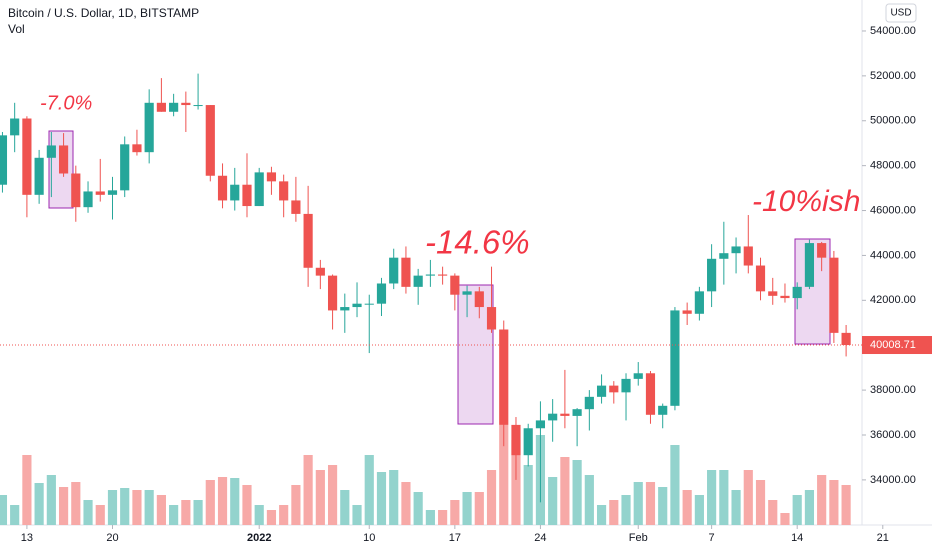 The height and width of the screenshot is (550, 932). I want to click on x-tick-label: 14, so click(797, 538).